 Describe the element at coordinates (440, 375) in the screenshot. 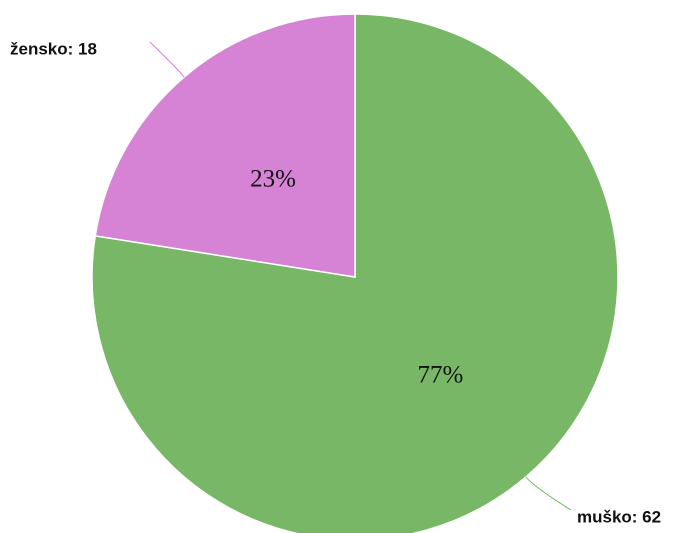

I see `percent-label: 77%` at that location.